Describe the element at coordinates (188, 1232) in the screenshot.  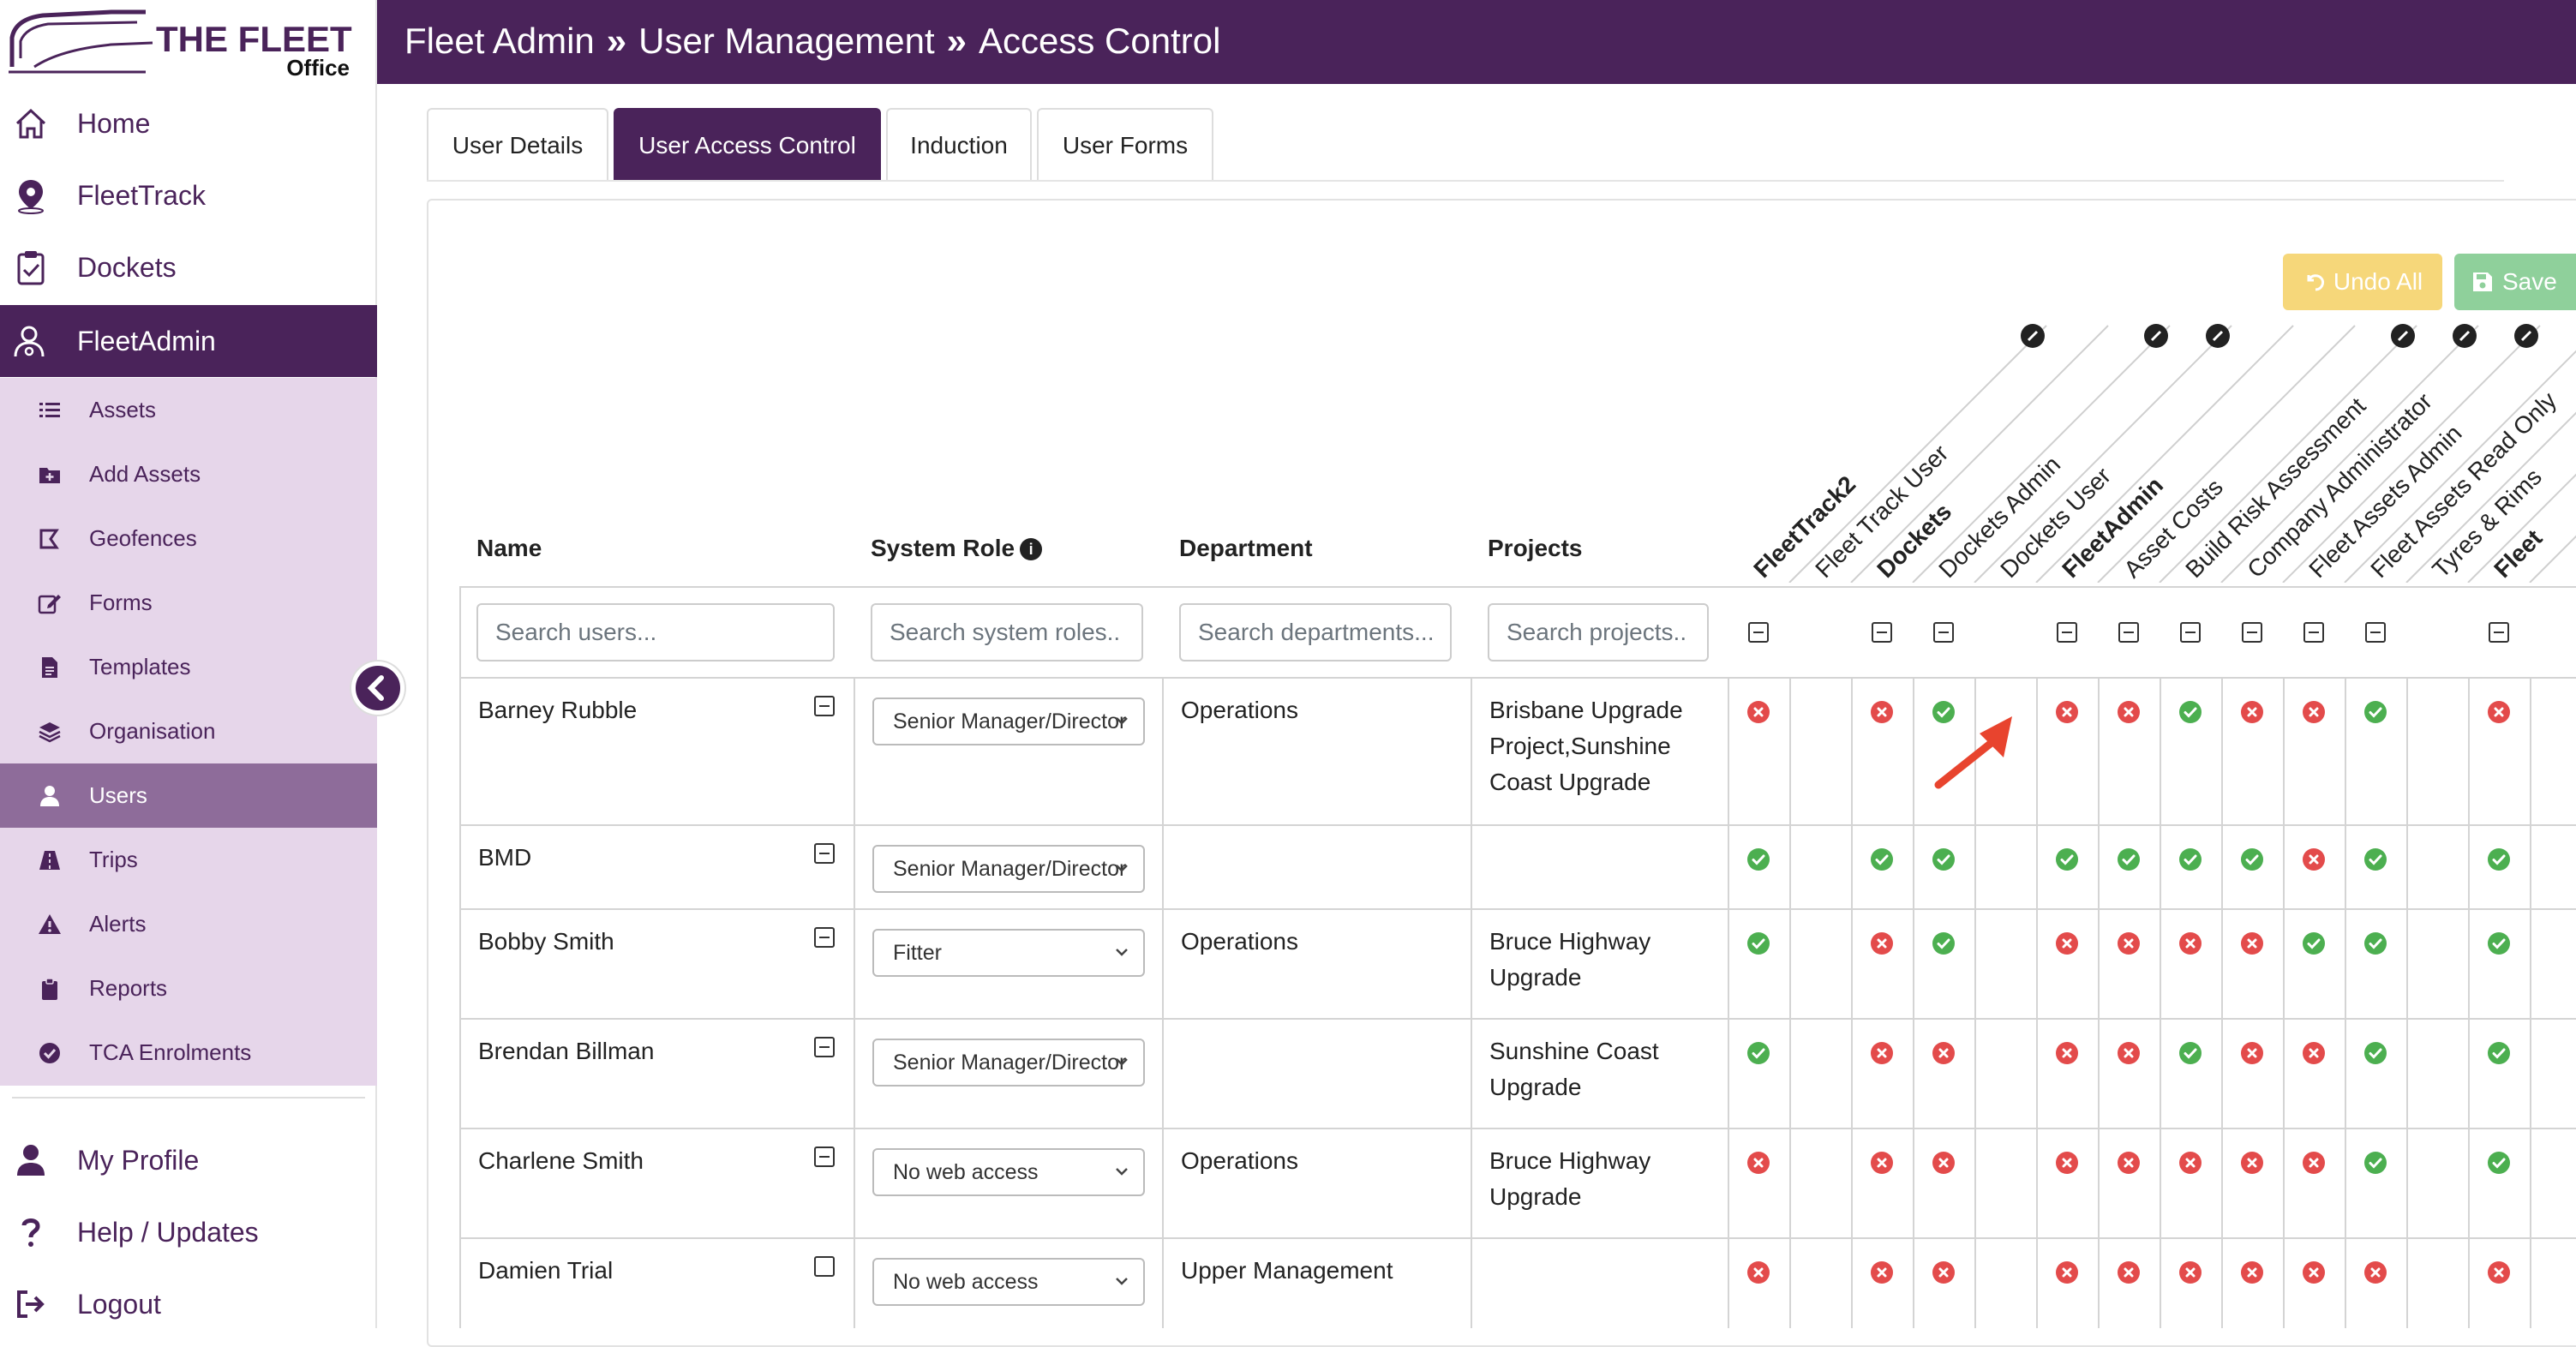
I see `nav-help-updates: Help / Updates` at that location.